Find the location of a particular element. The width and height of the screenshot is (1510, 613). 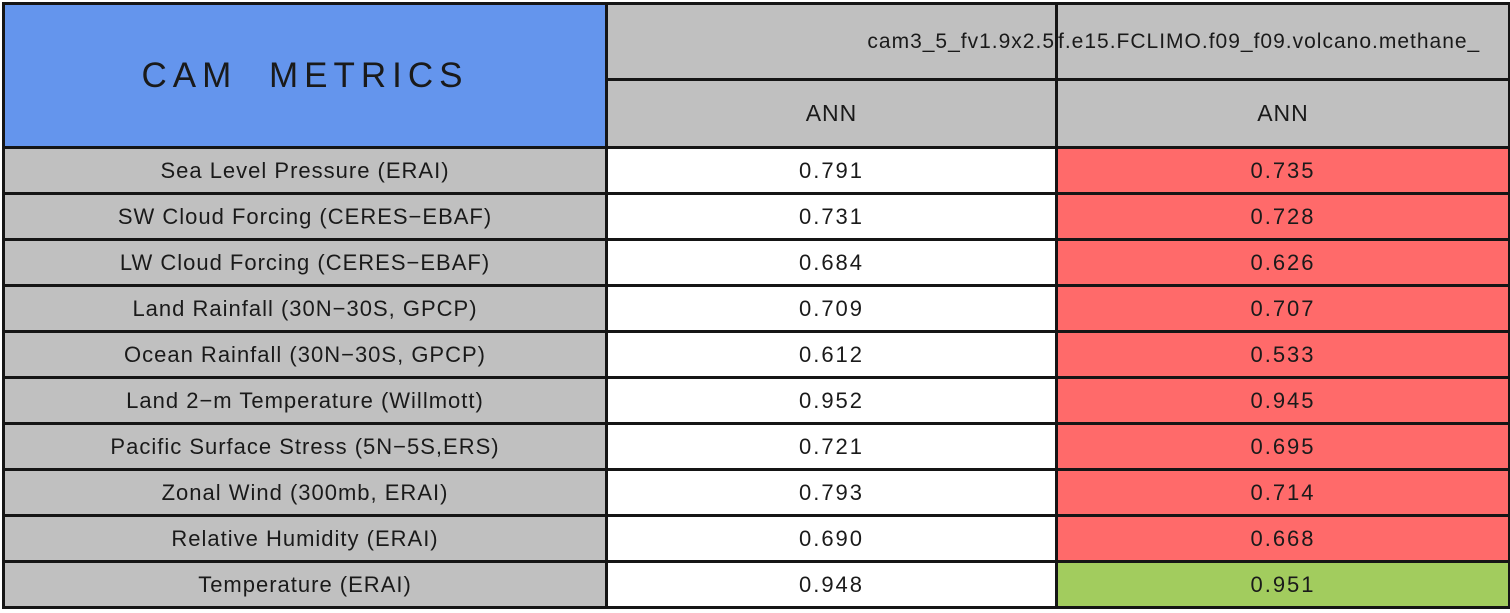

metric-value-case-2: 0.714 is located at coordinates (1282, 492).